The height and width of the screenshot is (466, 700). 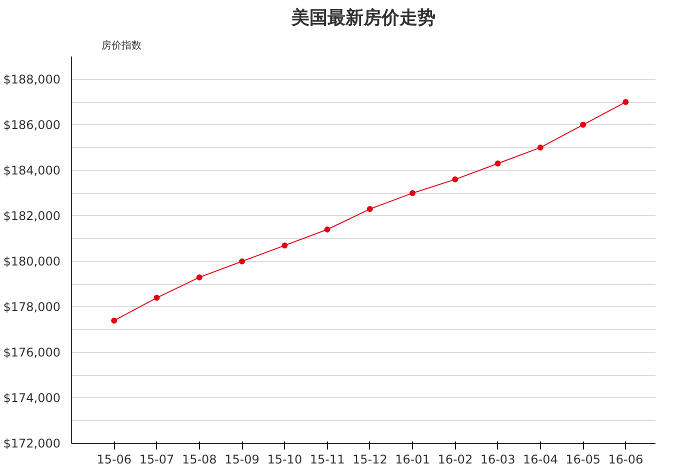 What do you see at coordinates (412, 459) in the screenshot?
I see `x-tick-label: 16-01` at bounding box center [412, 459].